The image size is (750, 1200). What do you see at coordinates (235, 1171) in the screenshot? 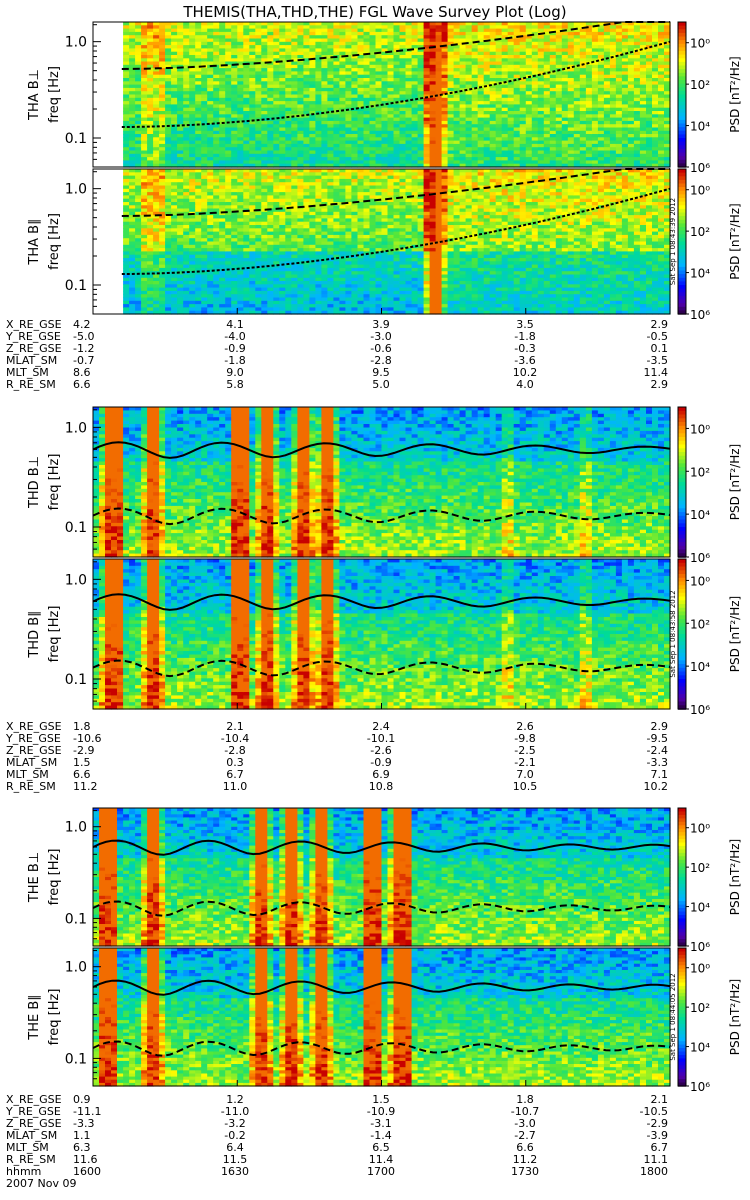
I see `time-tick-label: 1630` at bounding box center [235, 1171].